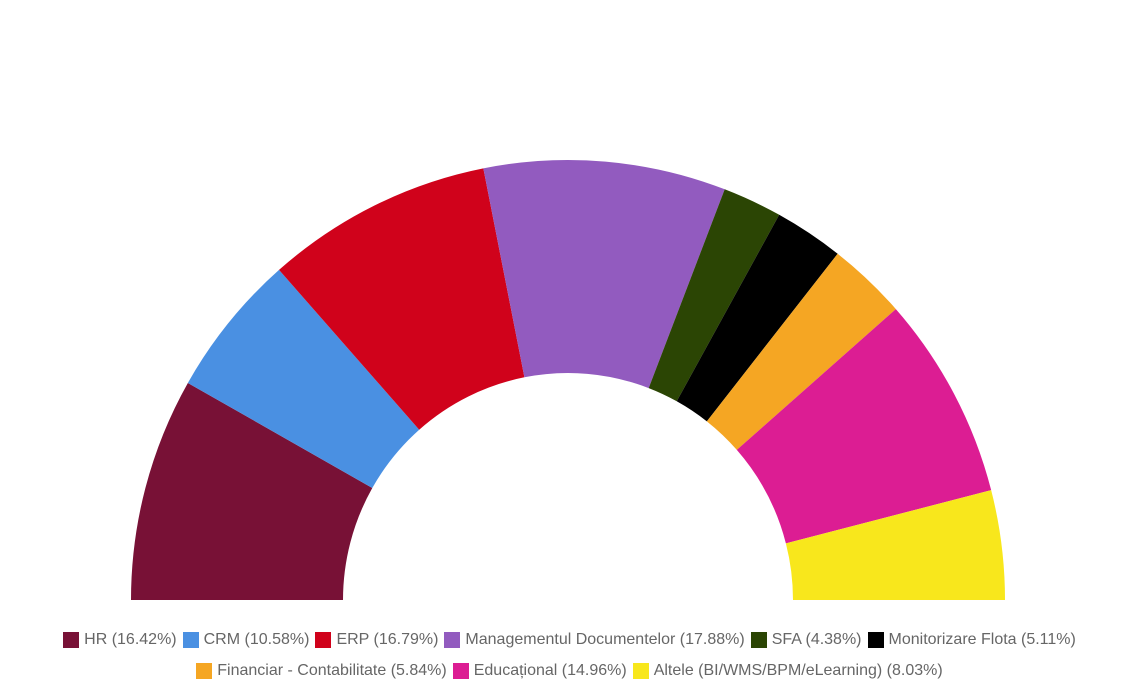 This screenshot has width=1145, height=693. I want to click on legend-label: Educațional (14.96%), so click(550, 670).